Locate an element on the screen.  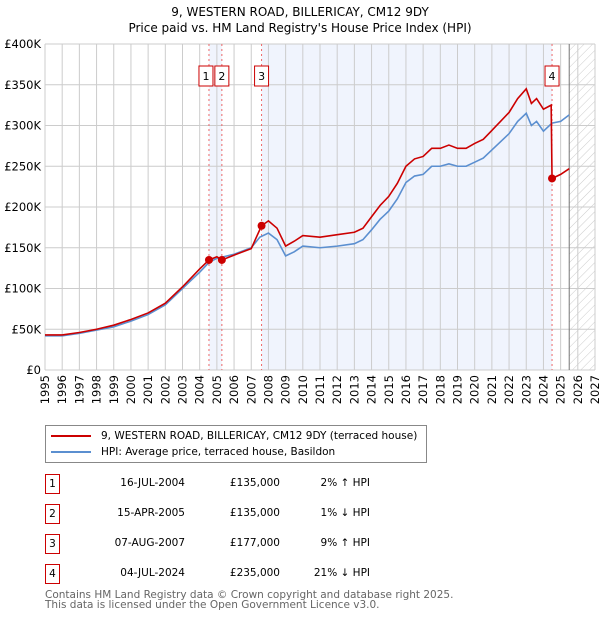
row-date: 16-JUL-2004 is located at coordinates (152, 483).